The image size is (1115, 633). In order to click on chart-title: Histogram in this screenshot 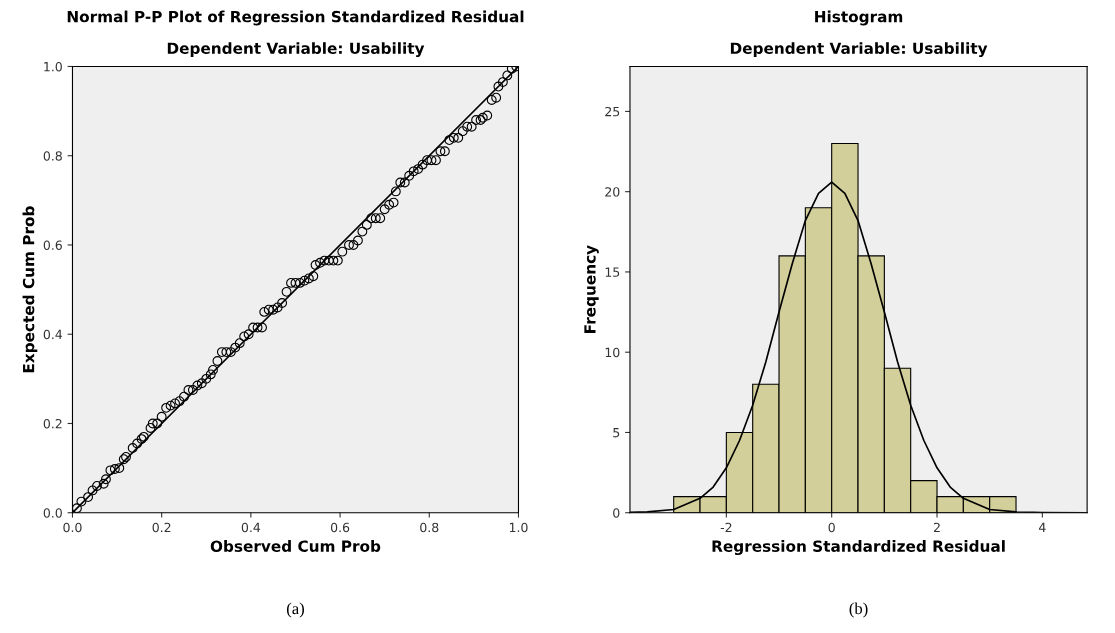, I will do `click(859, 18)`.